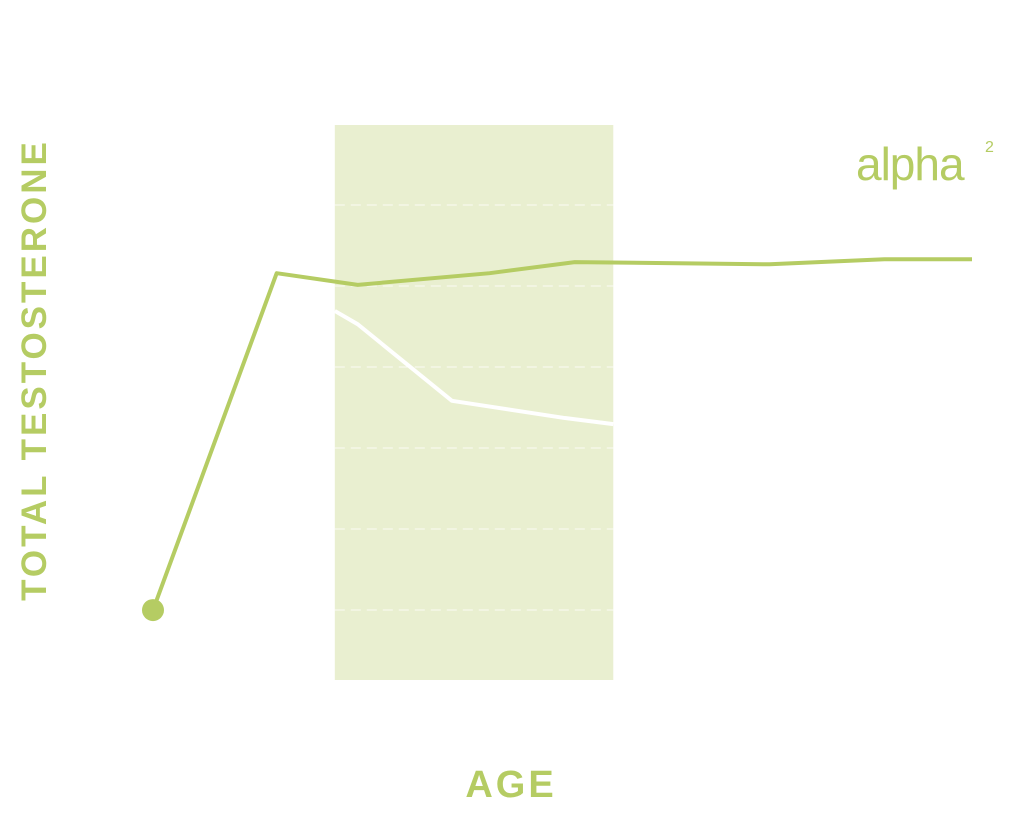  Describe the element at coordinates (153, 610) in the screenshot. I see `start-point` at that location.